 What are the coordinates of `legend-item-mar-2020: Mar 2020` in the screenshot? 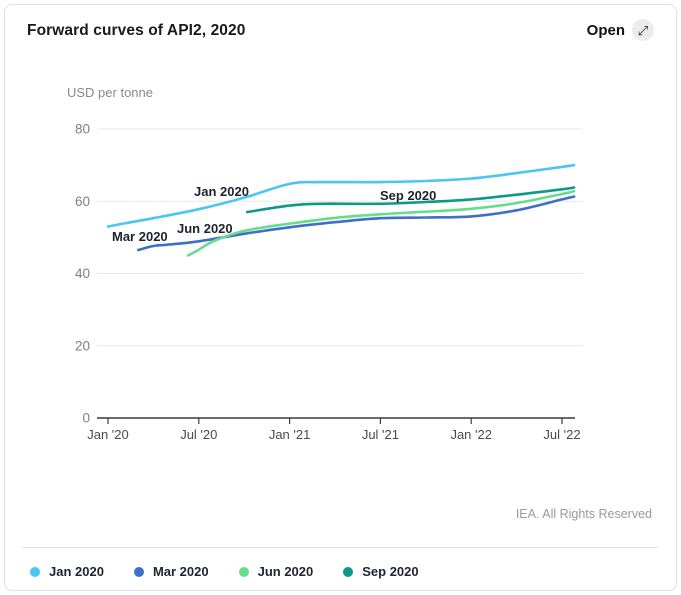 It's located at (171, 571).